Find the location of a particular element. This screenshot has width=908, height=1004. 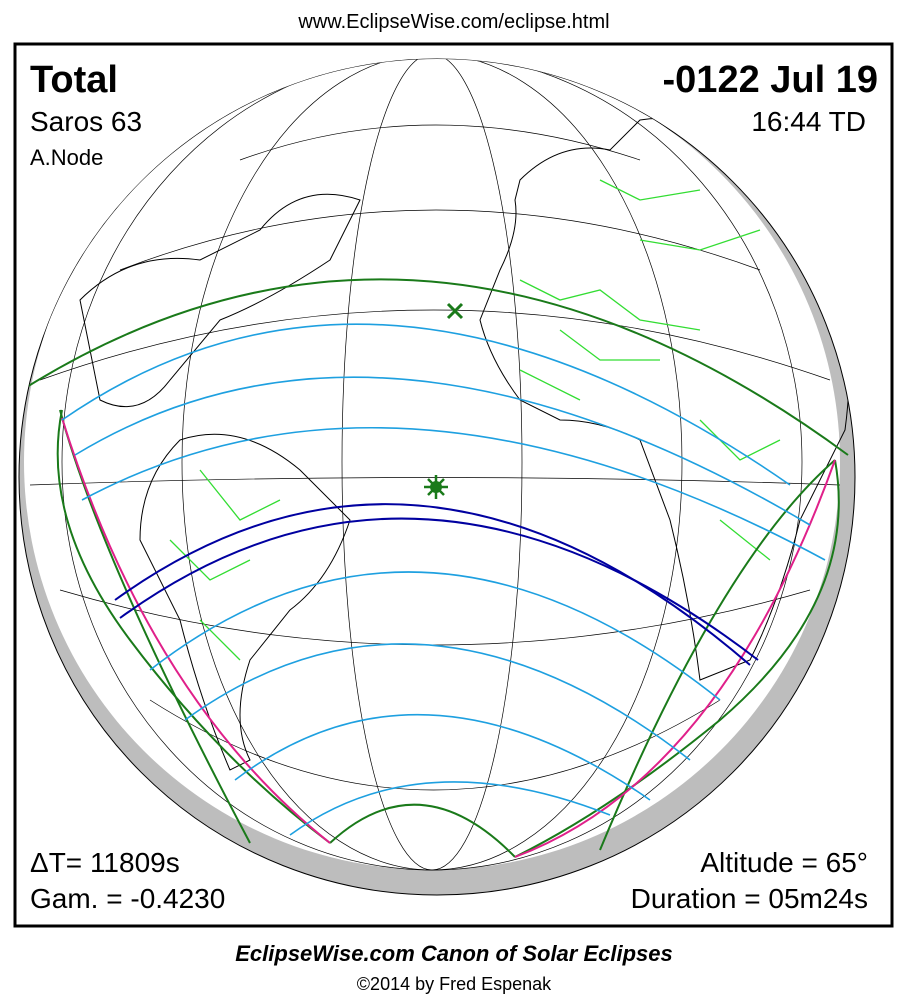

copyright: ©2014 by Fred Espenak is located at coordinates (454, 984).